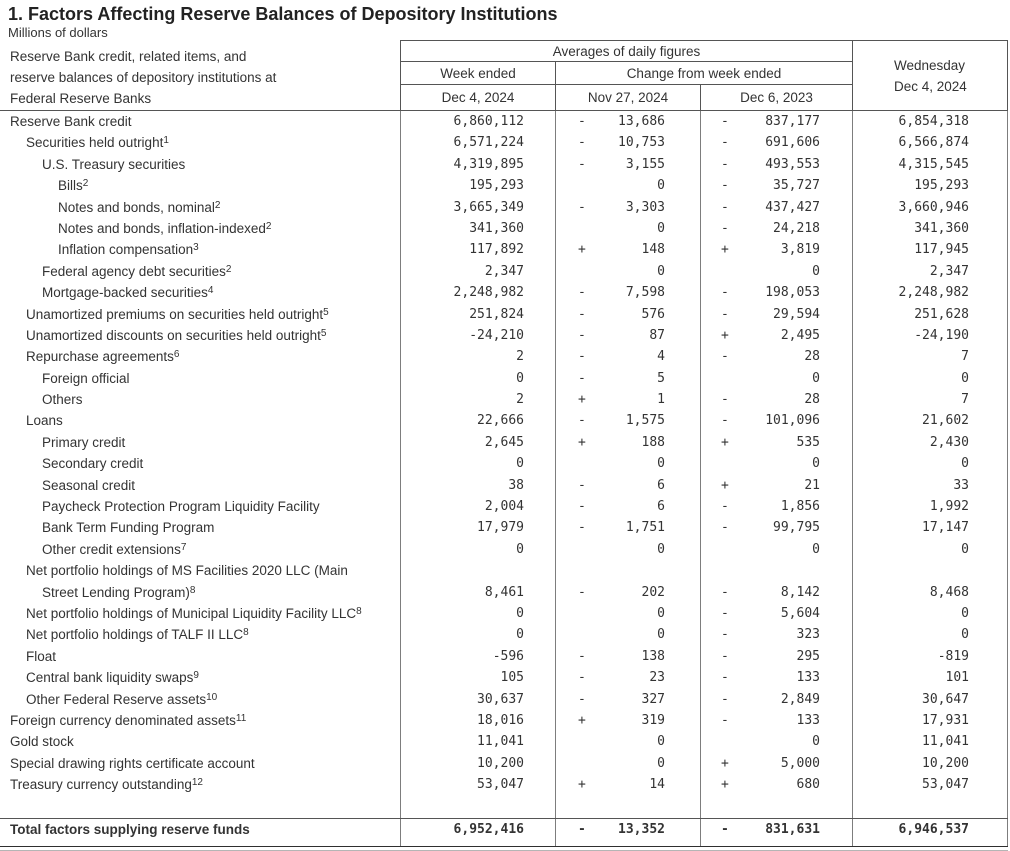  Describe the element at coordinates (73, 186) in the screenshot. I see `row-label-text: Bills2` at that location.